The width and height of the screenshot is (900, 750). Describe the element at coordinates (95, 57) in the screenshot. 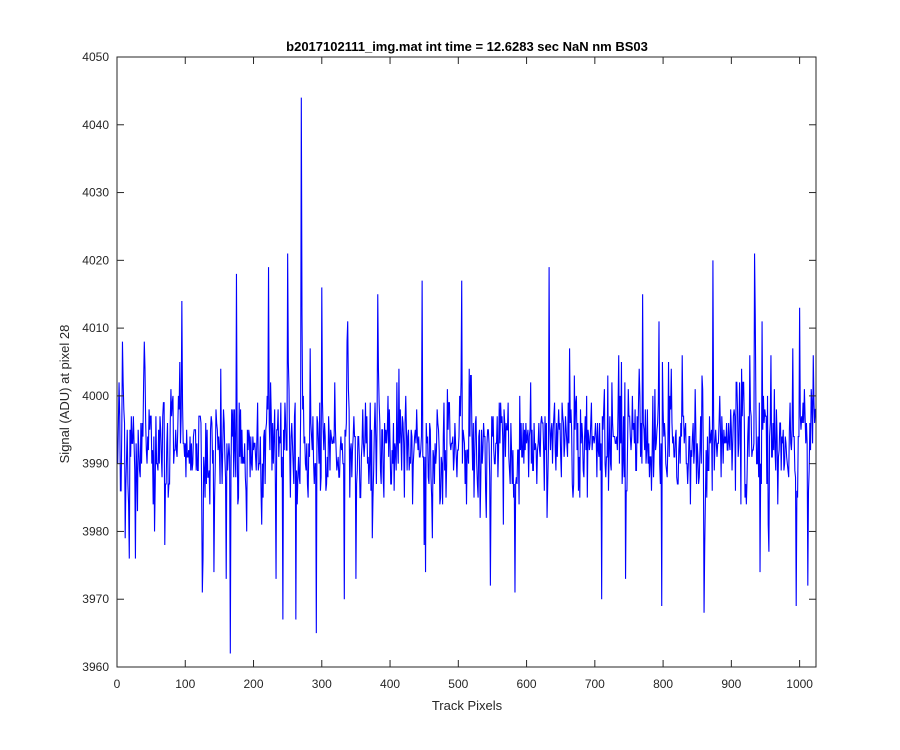

I see `y-tick-label: 4050` at that location.